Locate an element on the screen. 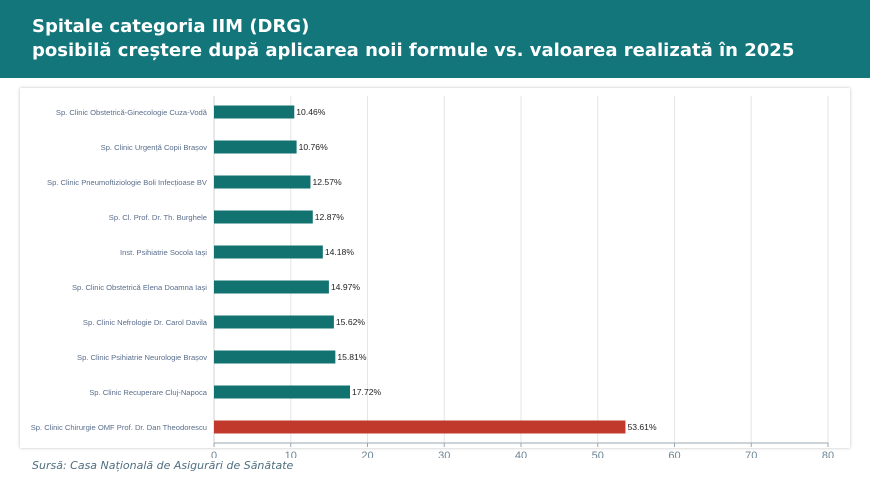 The image size is (870, 489). x-tick-label: 30 is located at coordinates (444, 454).